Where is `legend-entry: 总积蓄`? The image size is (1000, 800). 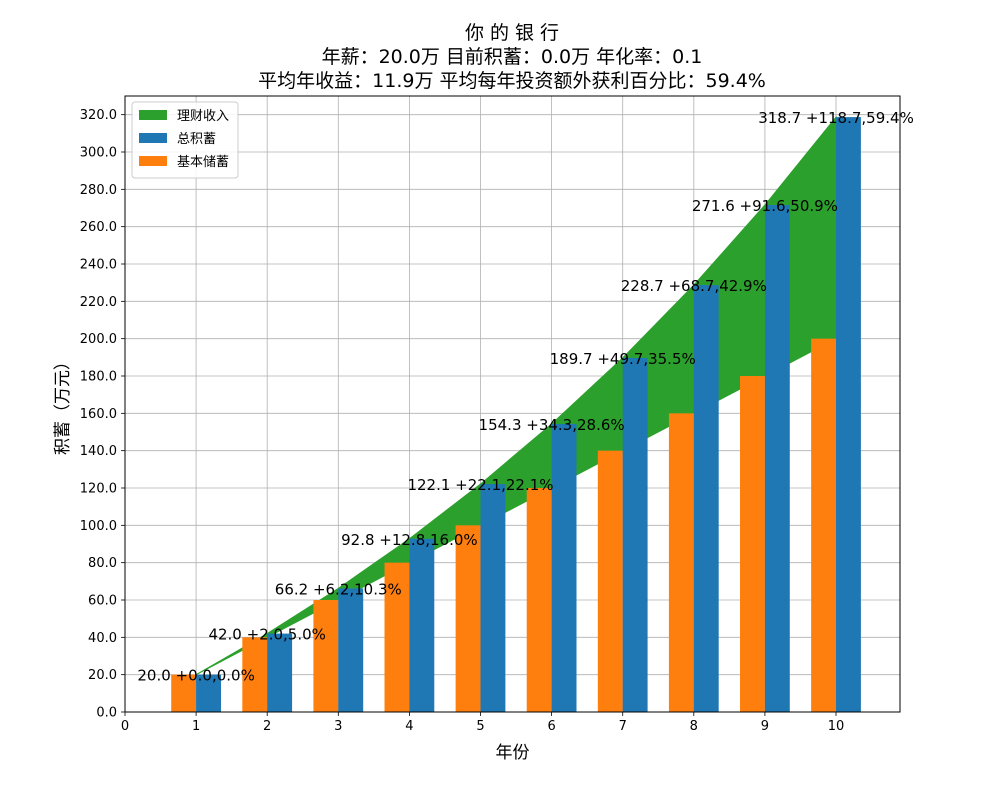
legend-entry: 总积蓄 is located at coordinates (196, 139).